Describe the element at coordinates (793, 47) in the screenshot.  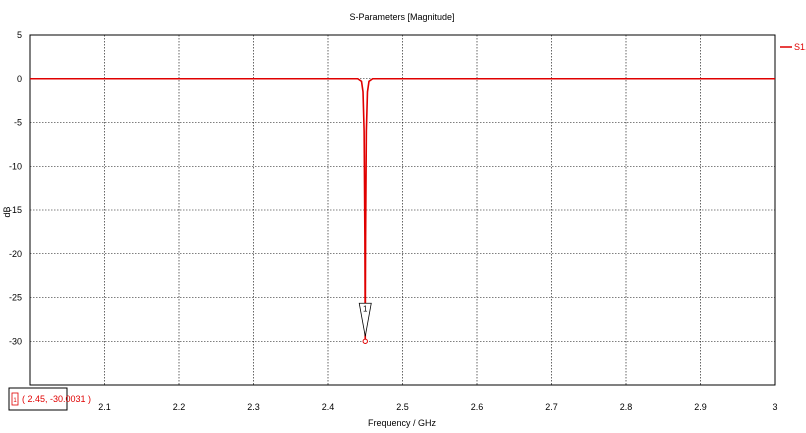
I see `legend: S1,1` at that location.